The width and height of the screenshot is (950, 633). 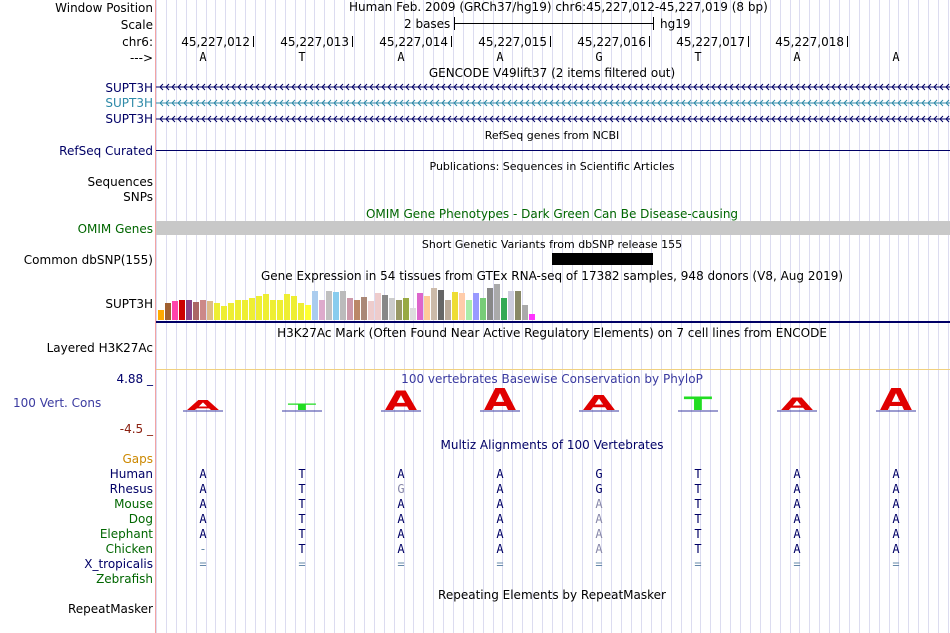 I want to click on species-label: Elephant, so click(x=126, y=534).